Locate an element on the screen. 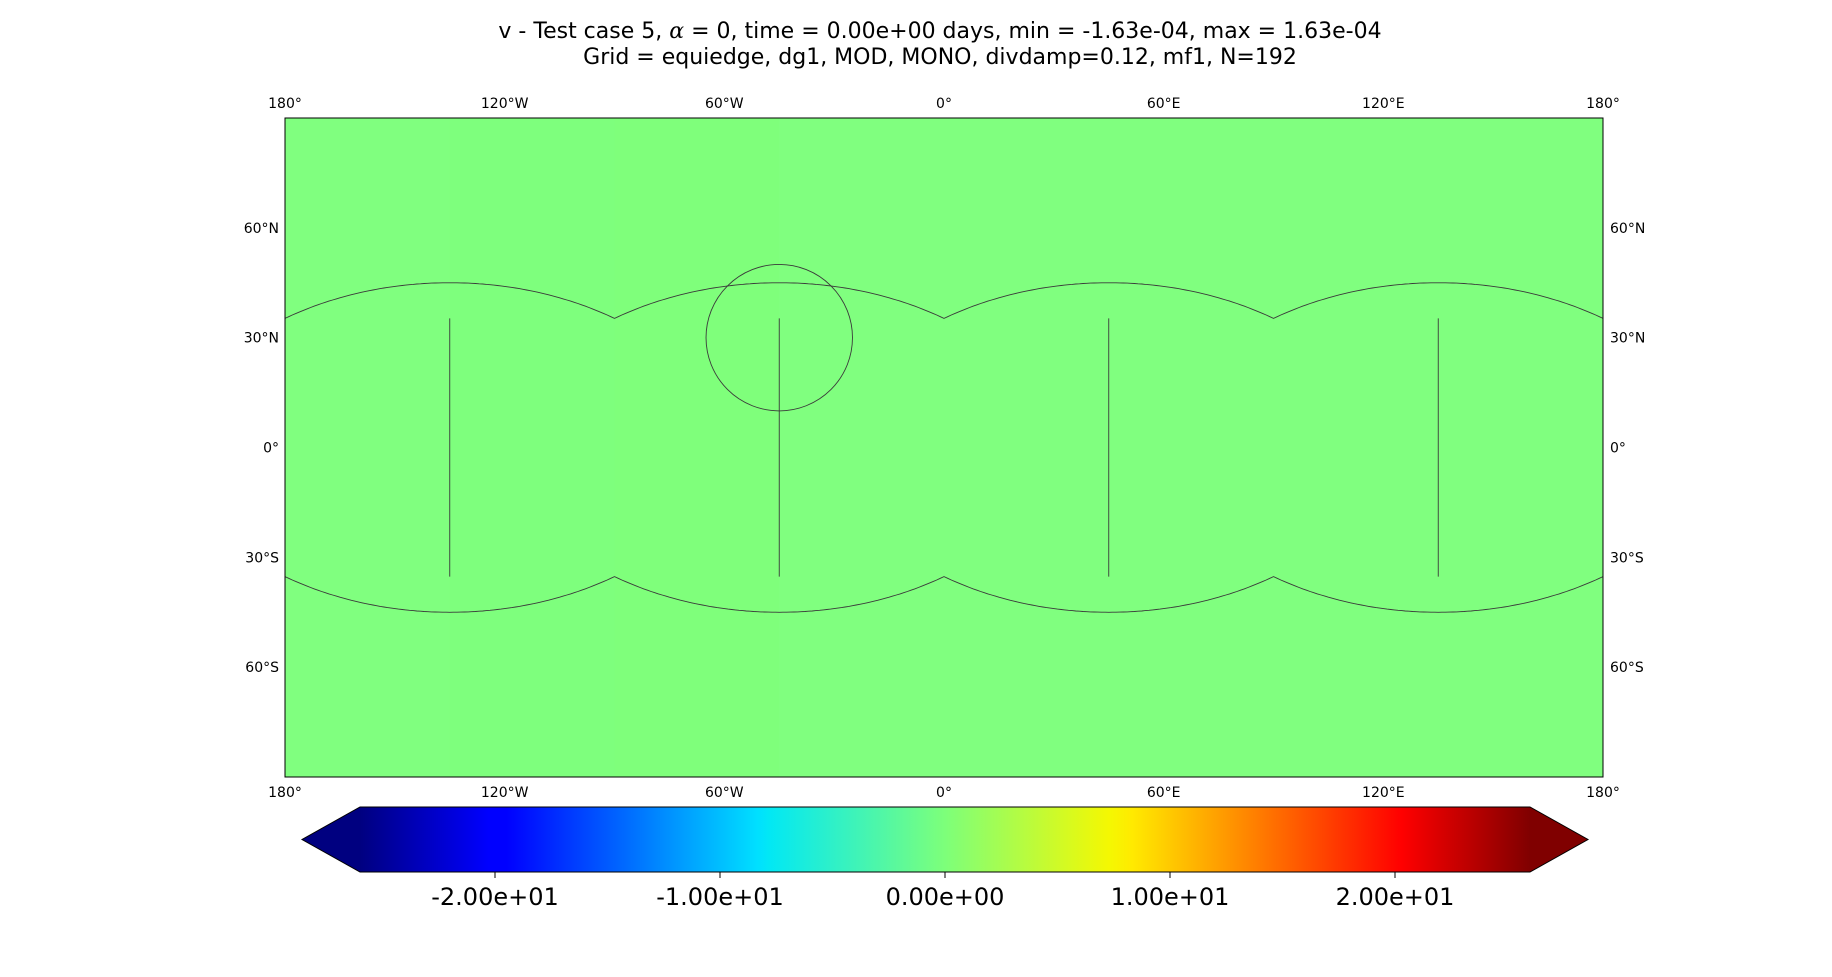 The height and width of the screenshot is (977, 1832). lat-tick-label-right: 60°S is located at coordinates (1627, 668).